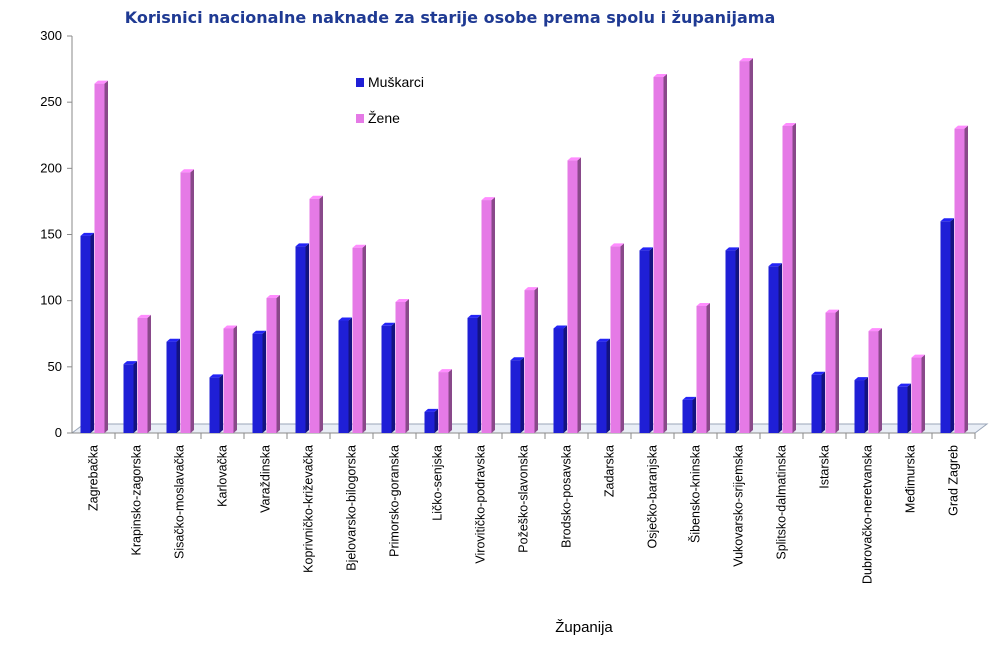 The width and height of the screenshot is (1000, 647). I want to click on category-label: Brodsko-posavska, so click(567, 496).